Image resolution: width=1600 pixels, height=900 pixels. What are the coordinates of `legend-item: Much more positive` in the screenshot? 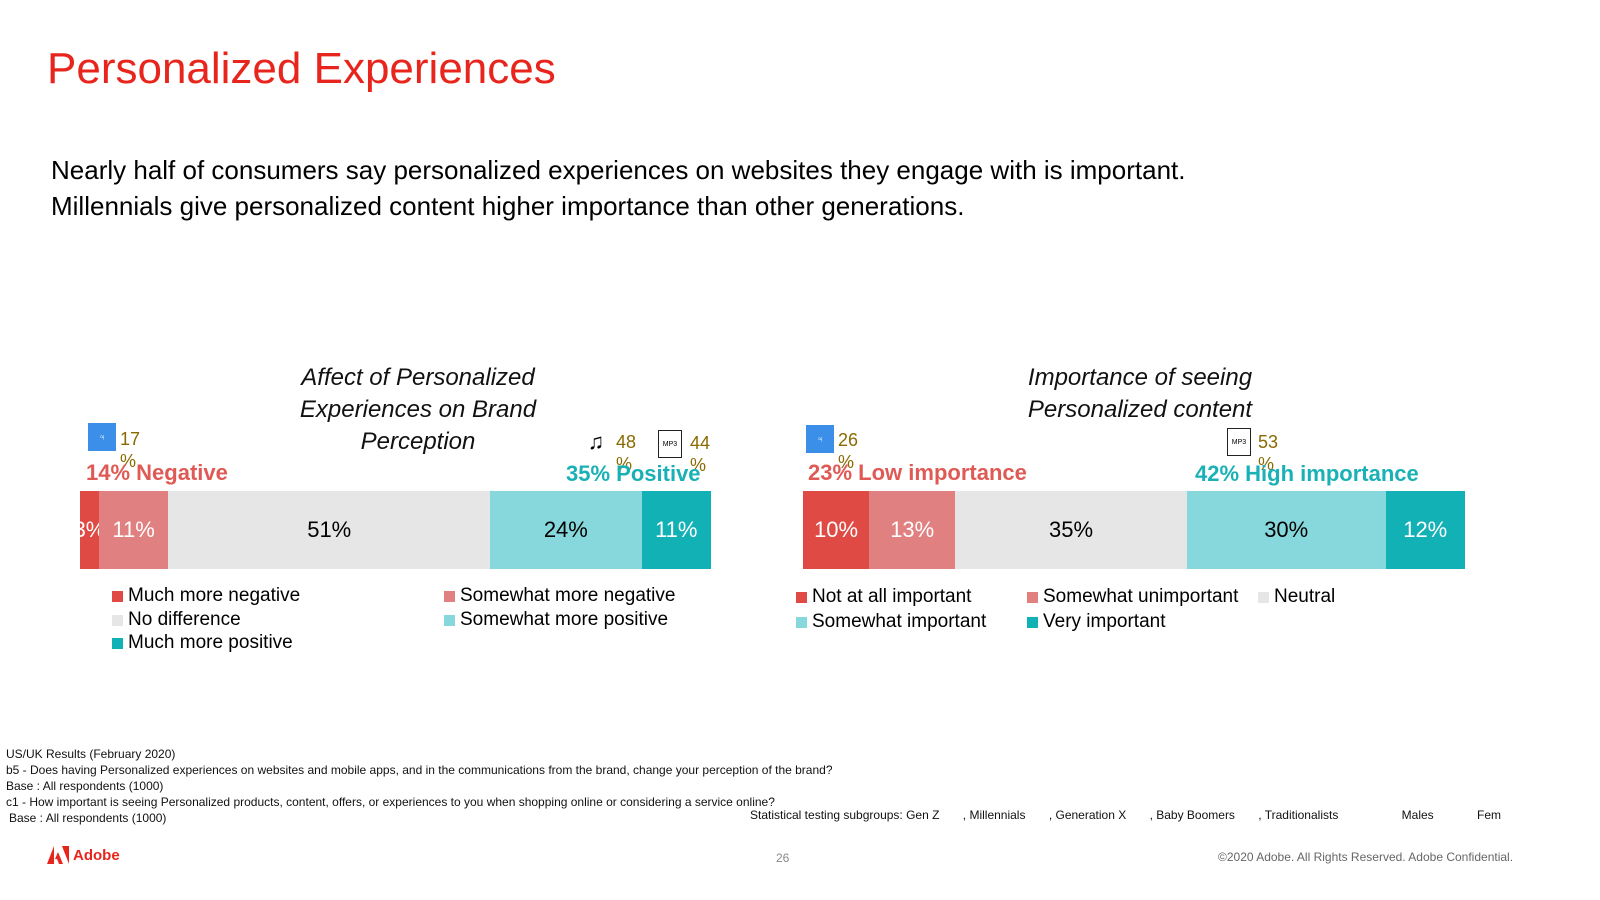 It's located at (202, 643).